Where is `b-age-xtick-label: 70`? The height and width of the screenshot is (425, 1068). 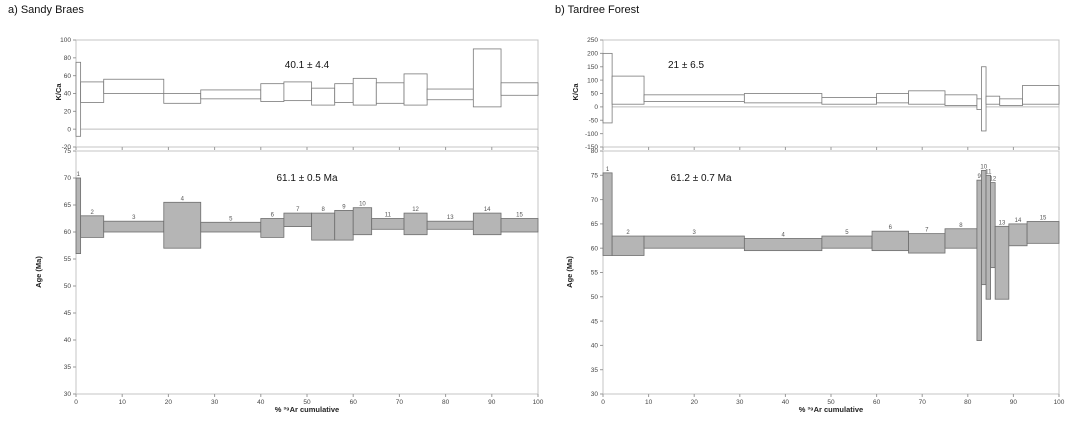 b-age-xtick-label: 70 is located at coordinates (923, 402).